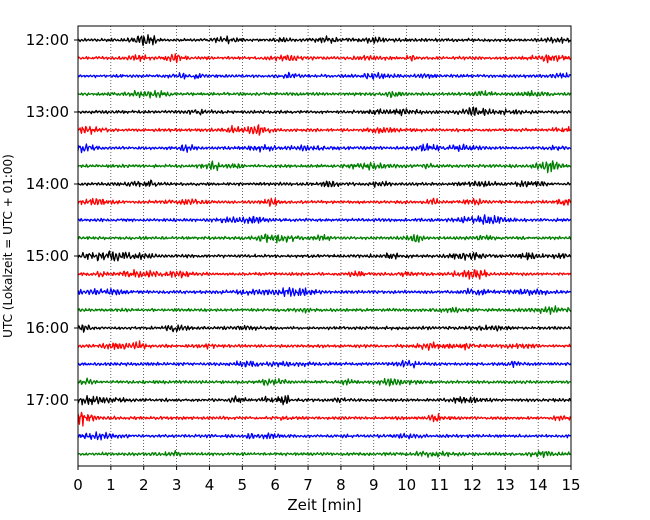 The height and width of the screenshot is (520, 650). What do you see at coordinates (47, 184) in the screenshot?
I see `y-tick-label: 14:00` at bounding box center [47, 184].